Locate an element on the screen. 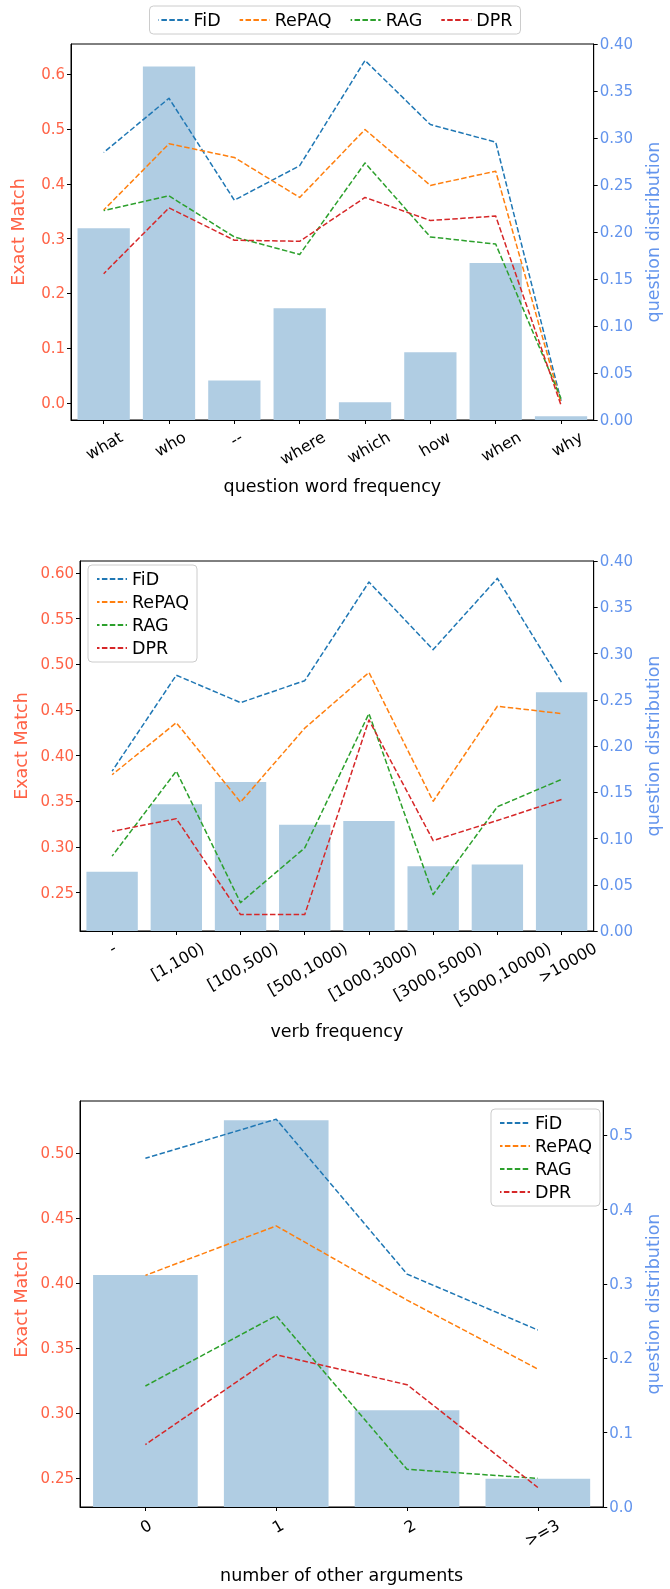 Image resolution: width=670 pixels, height=1589 pixels. y2-tick-label: 0.1 is located at coordinates (621, 1432).